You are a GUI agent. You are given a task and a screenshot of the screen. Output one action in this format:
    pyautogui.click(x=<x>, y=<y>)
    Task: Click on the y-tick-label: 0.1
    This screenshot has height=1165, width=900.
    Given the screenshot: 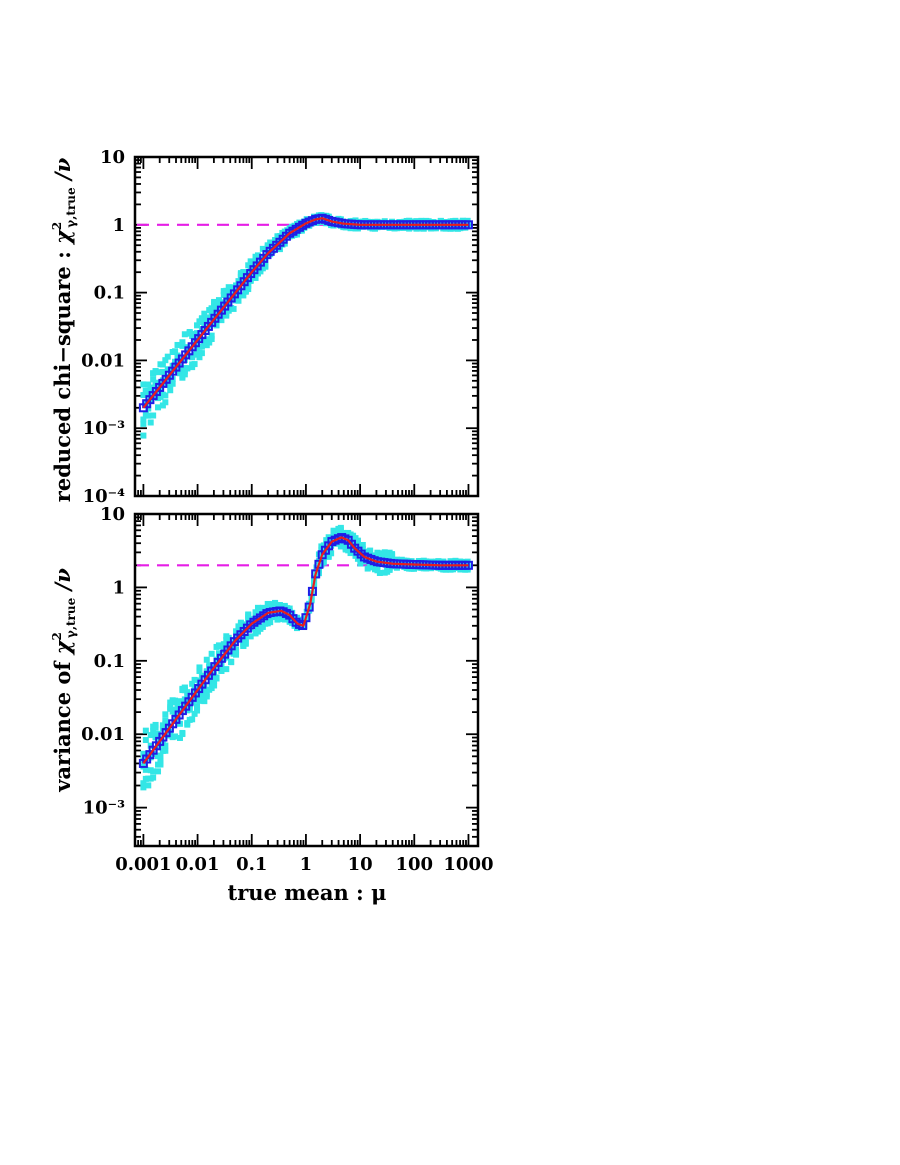 What is the action you would take?
    pyautogui.click(x=109, y=661)
    